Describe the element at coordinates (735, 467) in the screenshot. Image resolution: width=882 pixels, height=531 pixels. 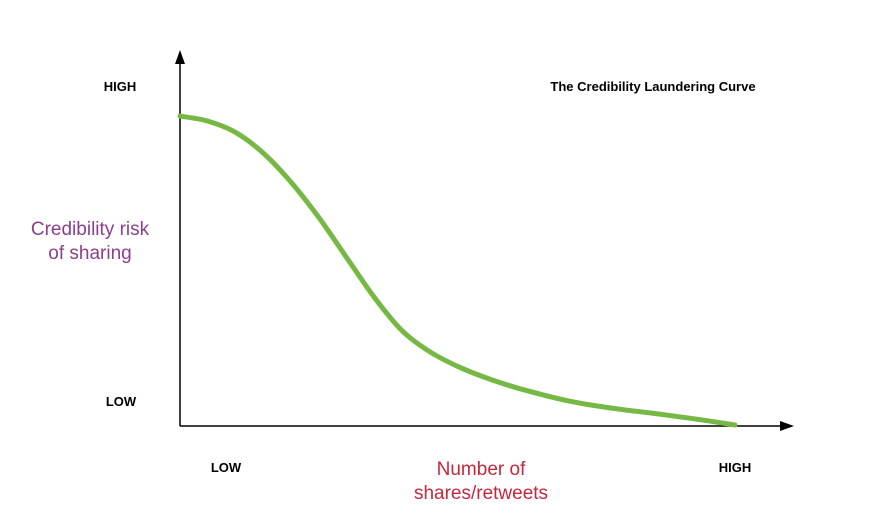
I see `x-tick-high: HIGH` at that location.